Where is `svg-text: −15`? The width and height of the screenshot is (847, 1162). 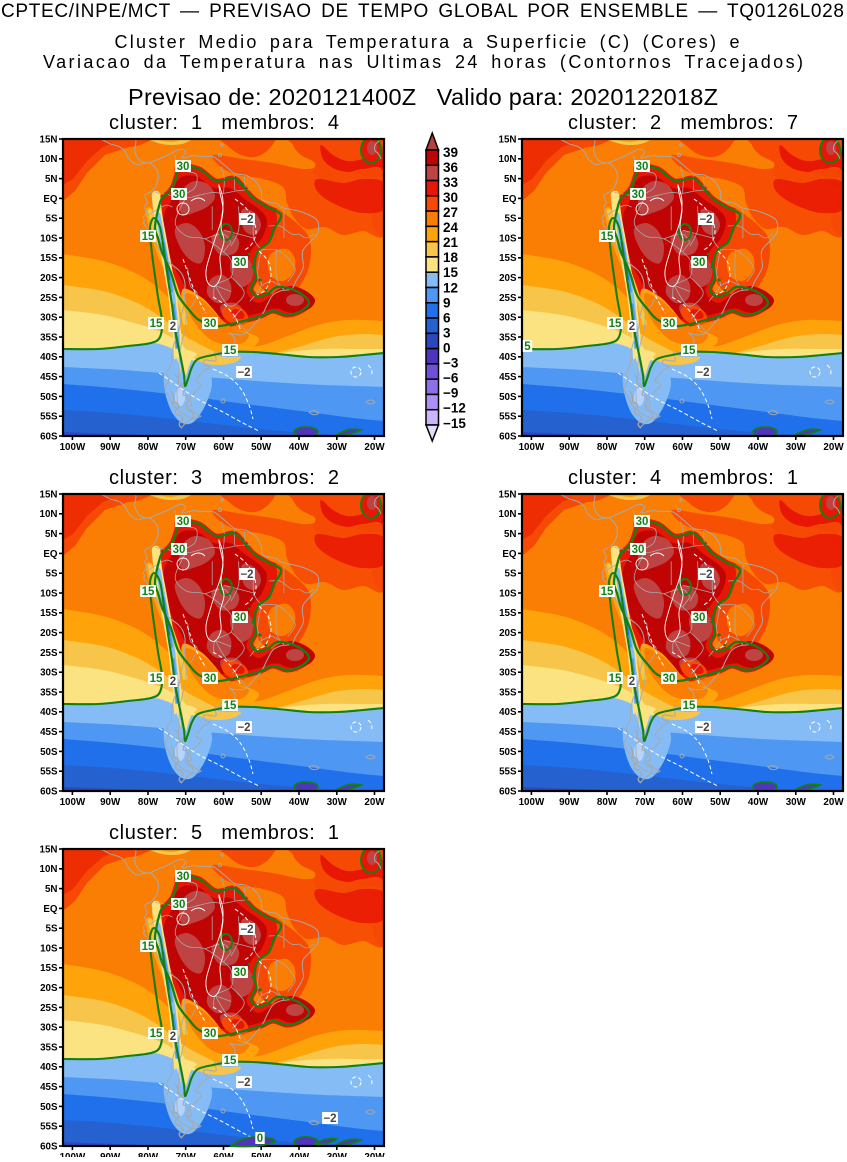 svg-text: −15 is located at coordinates (454, 423).